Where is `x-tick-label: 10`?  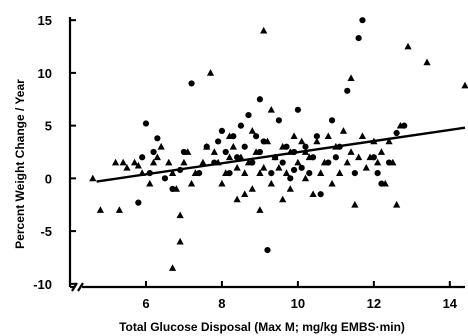 x-tick-label: 10 is located at coordinates (298, 303).